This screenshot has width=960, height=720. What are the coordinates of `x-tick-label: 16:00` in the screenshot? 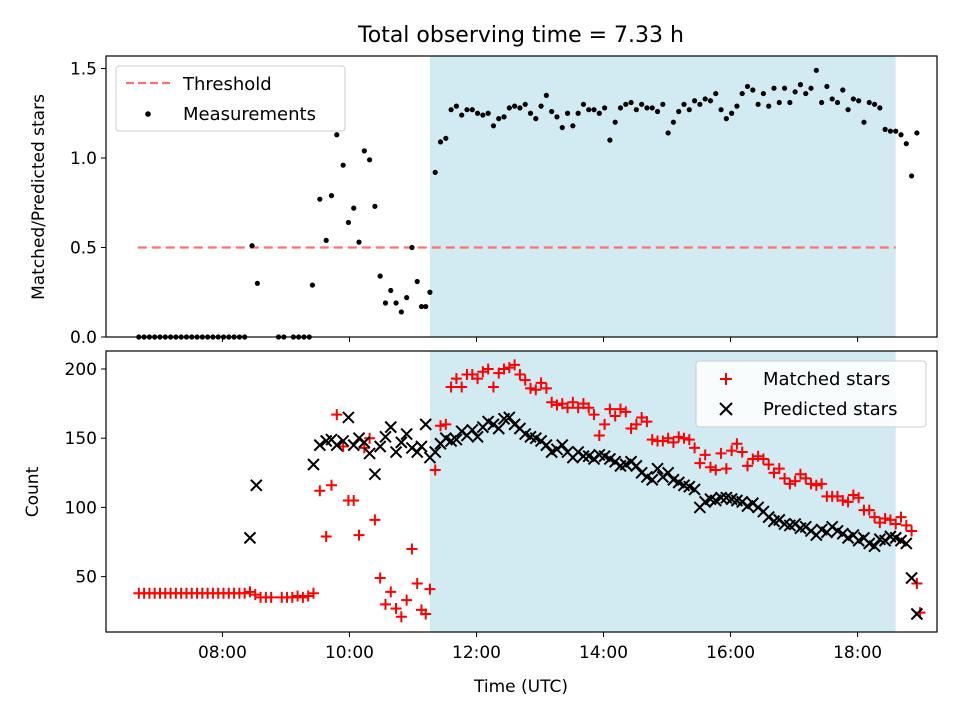 It's located at (730, 653).